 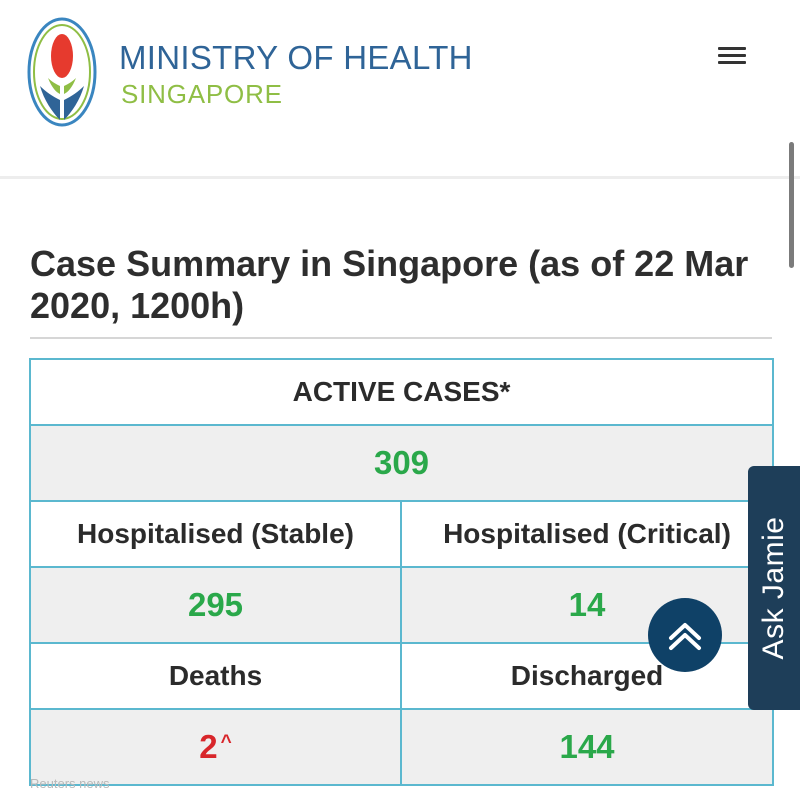 What do you see at coordinates (202, 94) in the screenshot?
I see `org-country: SINGAPORE` at bounding box center [202, 94].